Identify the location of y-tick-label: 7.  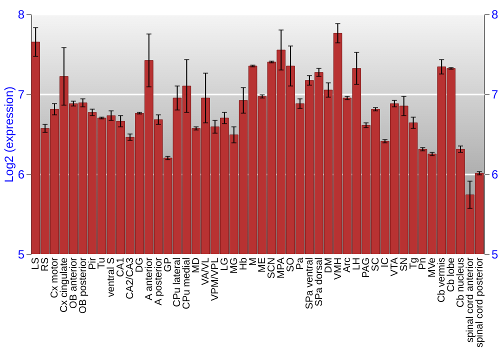
(21, 95).